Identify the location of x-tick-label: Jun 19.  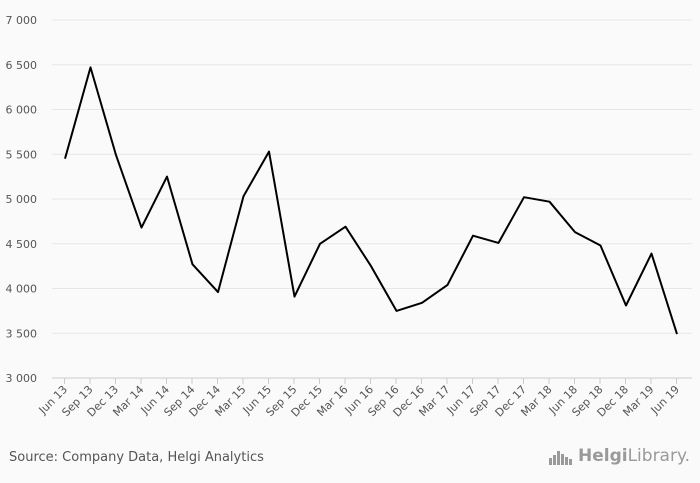
(665, 400).